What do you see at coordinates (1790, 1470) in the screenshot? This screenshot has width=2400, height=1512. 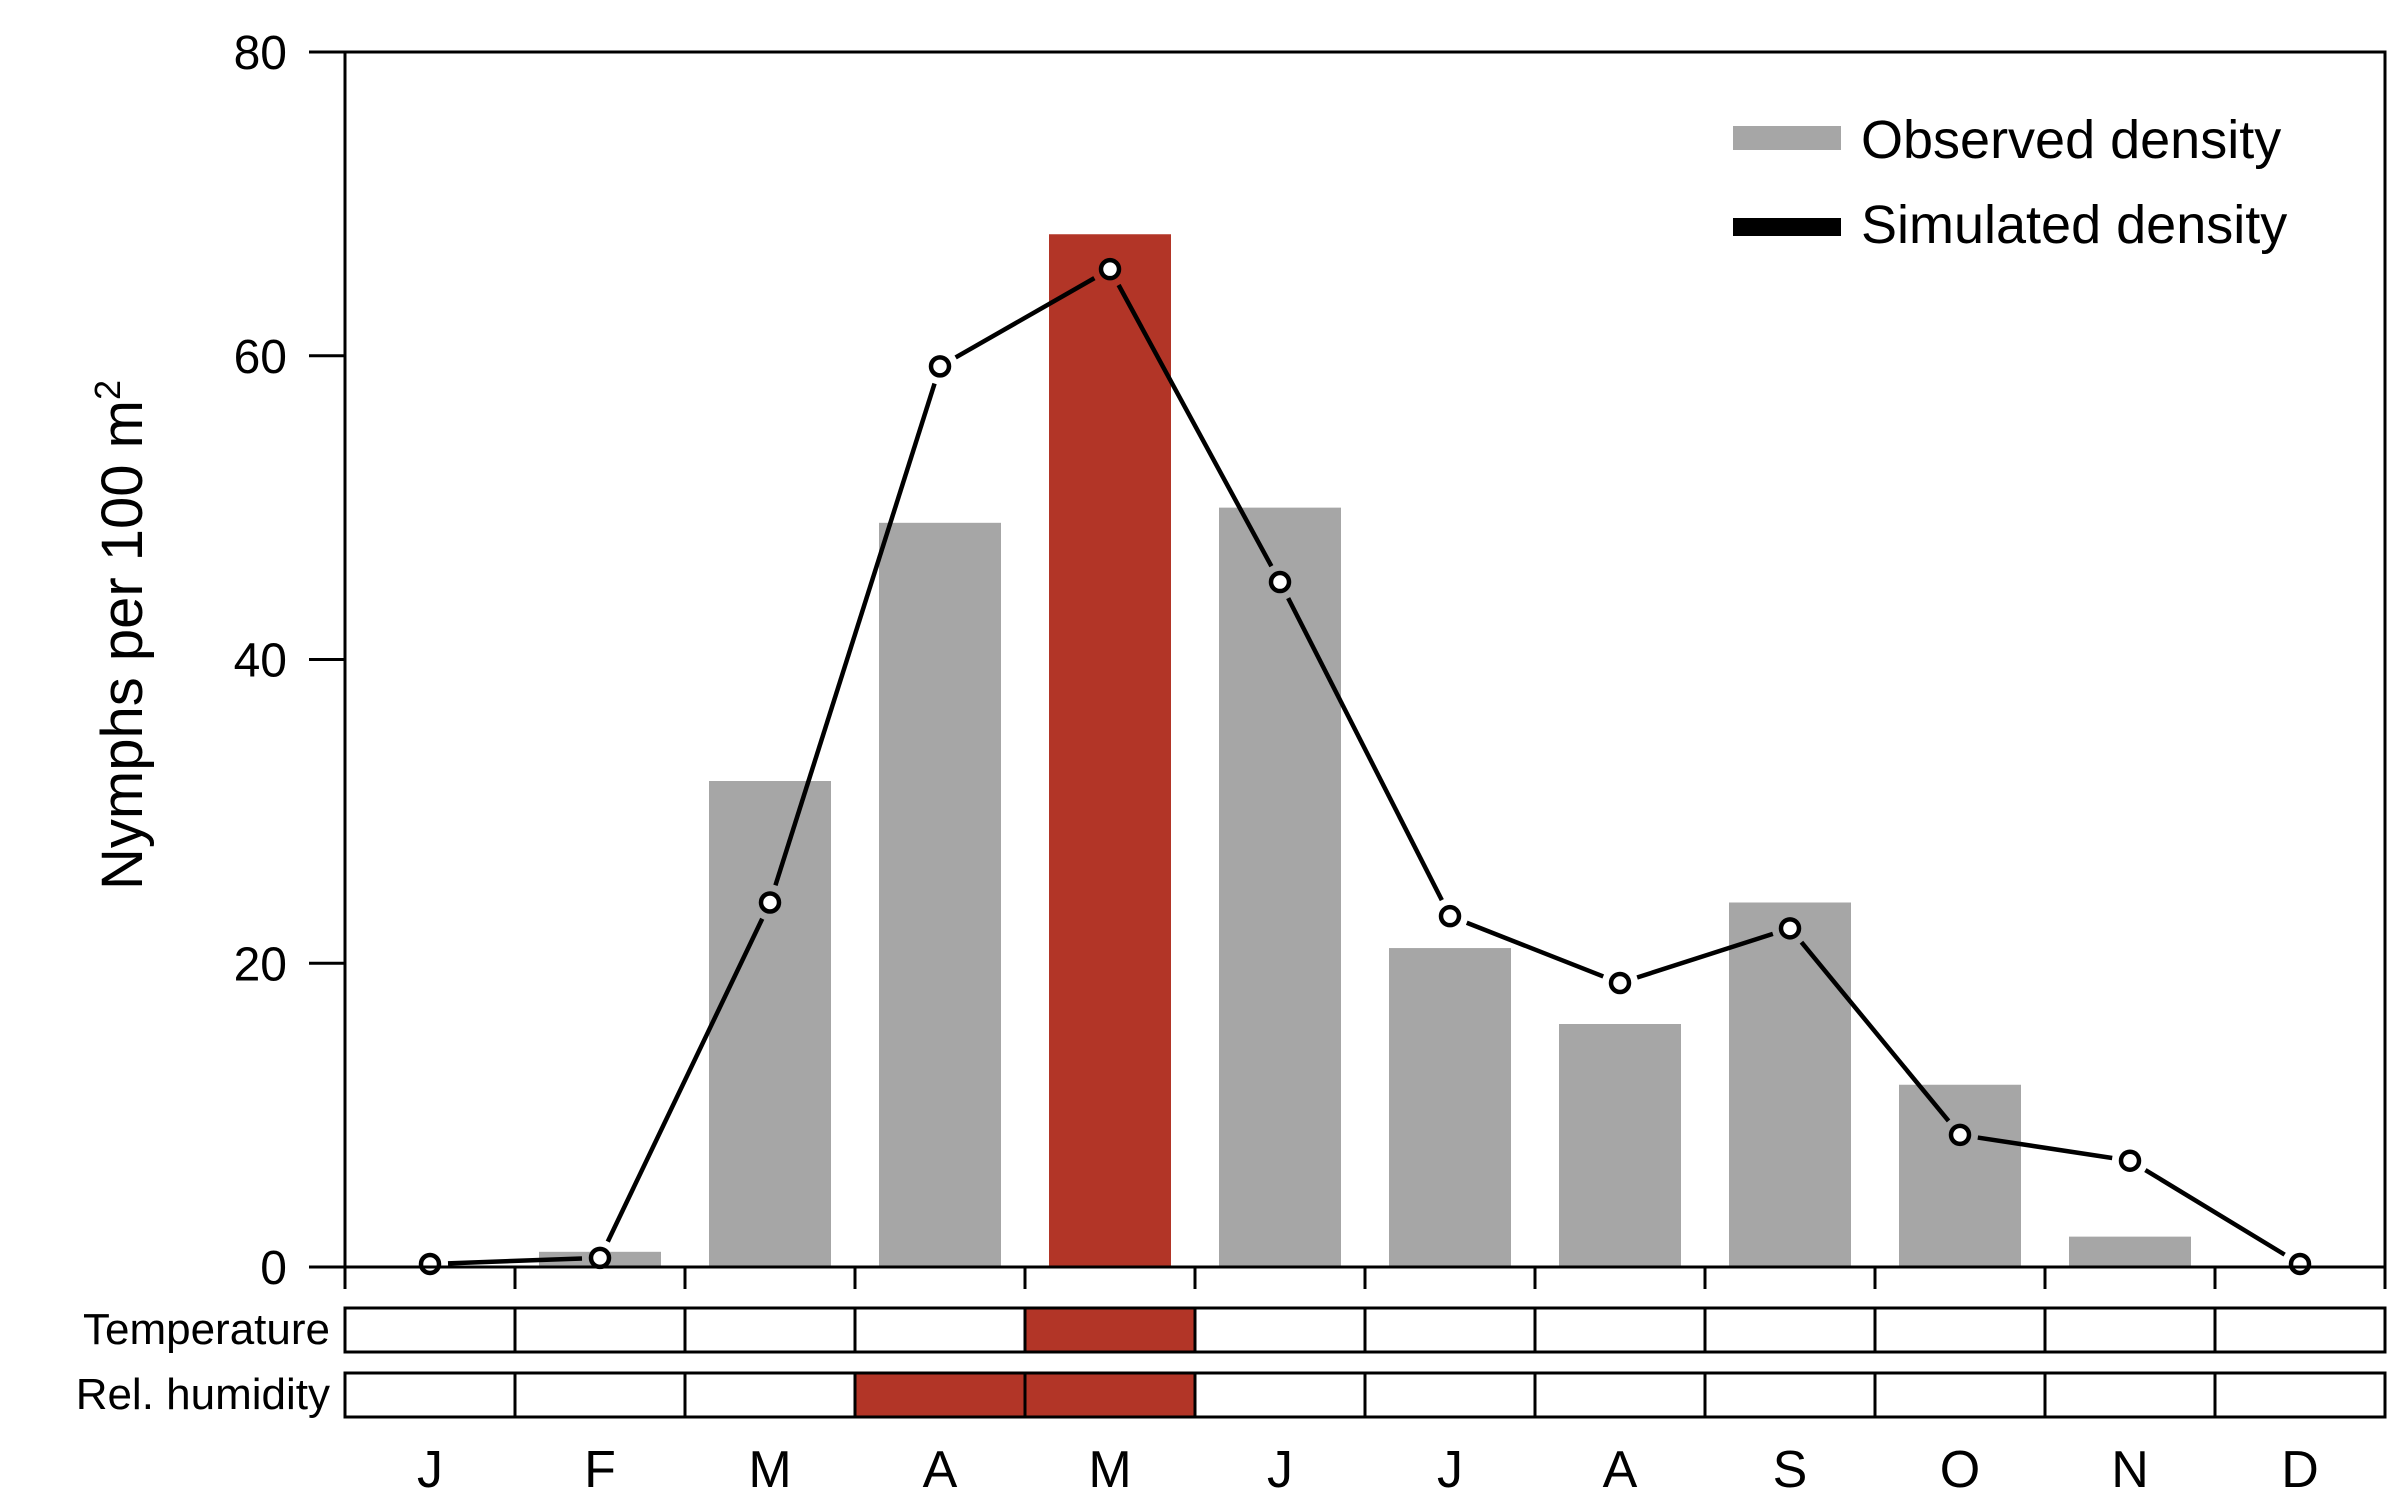 I see `month-label-8: S` at bounding box center [1790, 1470].